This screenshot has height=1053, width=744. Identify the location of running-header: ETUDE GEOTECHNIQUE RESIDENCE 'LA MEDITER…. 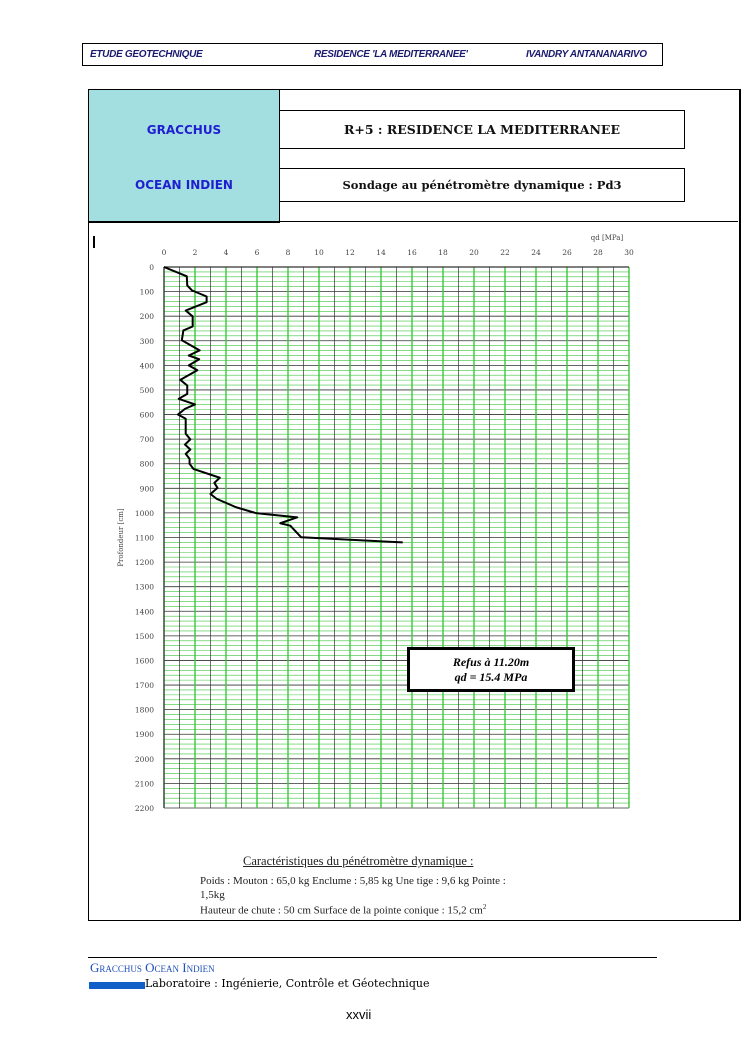
(372, 54).